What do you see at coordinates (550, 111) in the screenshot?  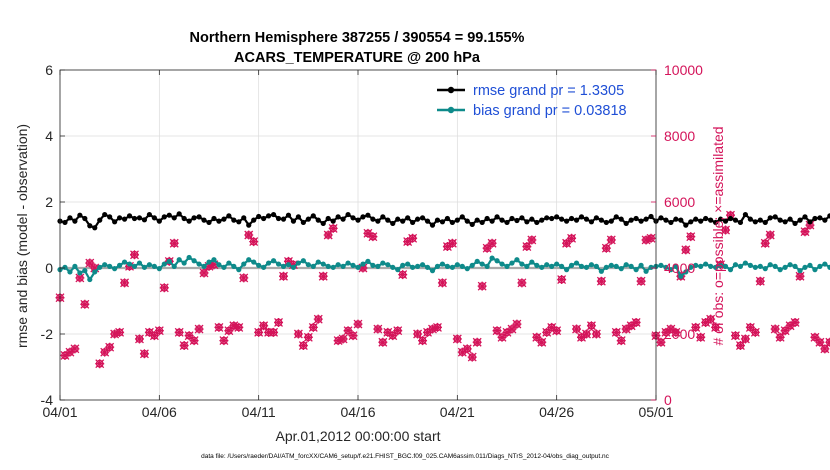 I see `legend-bias-label: bias grand pr = 0.03818` at bounding box center [550, 111].